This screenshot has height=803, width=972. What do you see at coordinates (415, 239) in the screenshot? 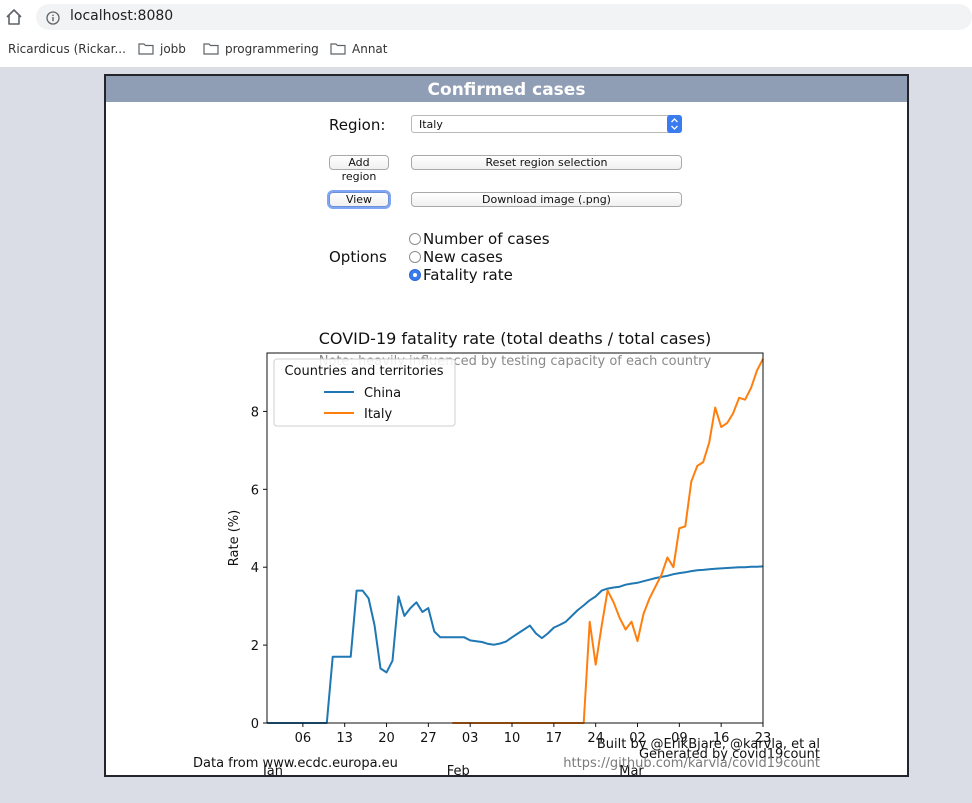
I see `radio-number-of-cases` at bounding box center [415, 239].